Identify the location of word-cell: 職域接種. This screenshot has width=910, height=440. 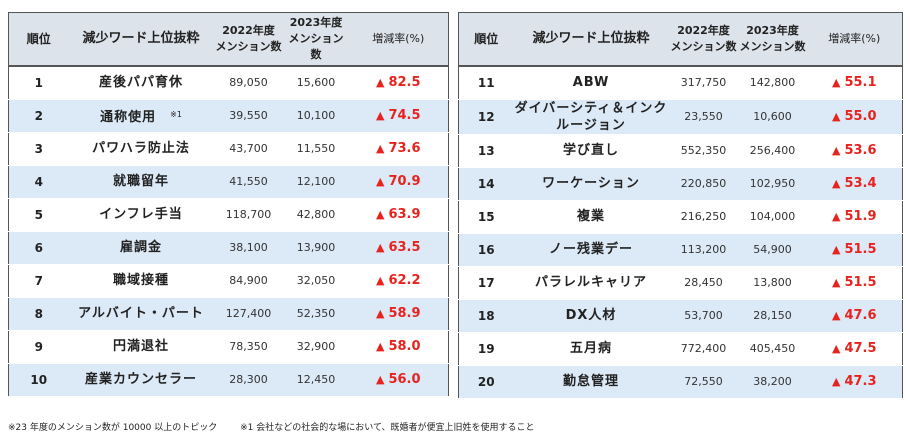
(141, 281).